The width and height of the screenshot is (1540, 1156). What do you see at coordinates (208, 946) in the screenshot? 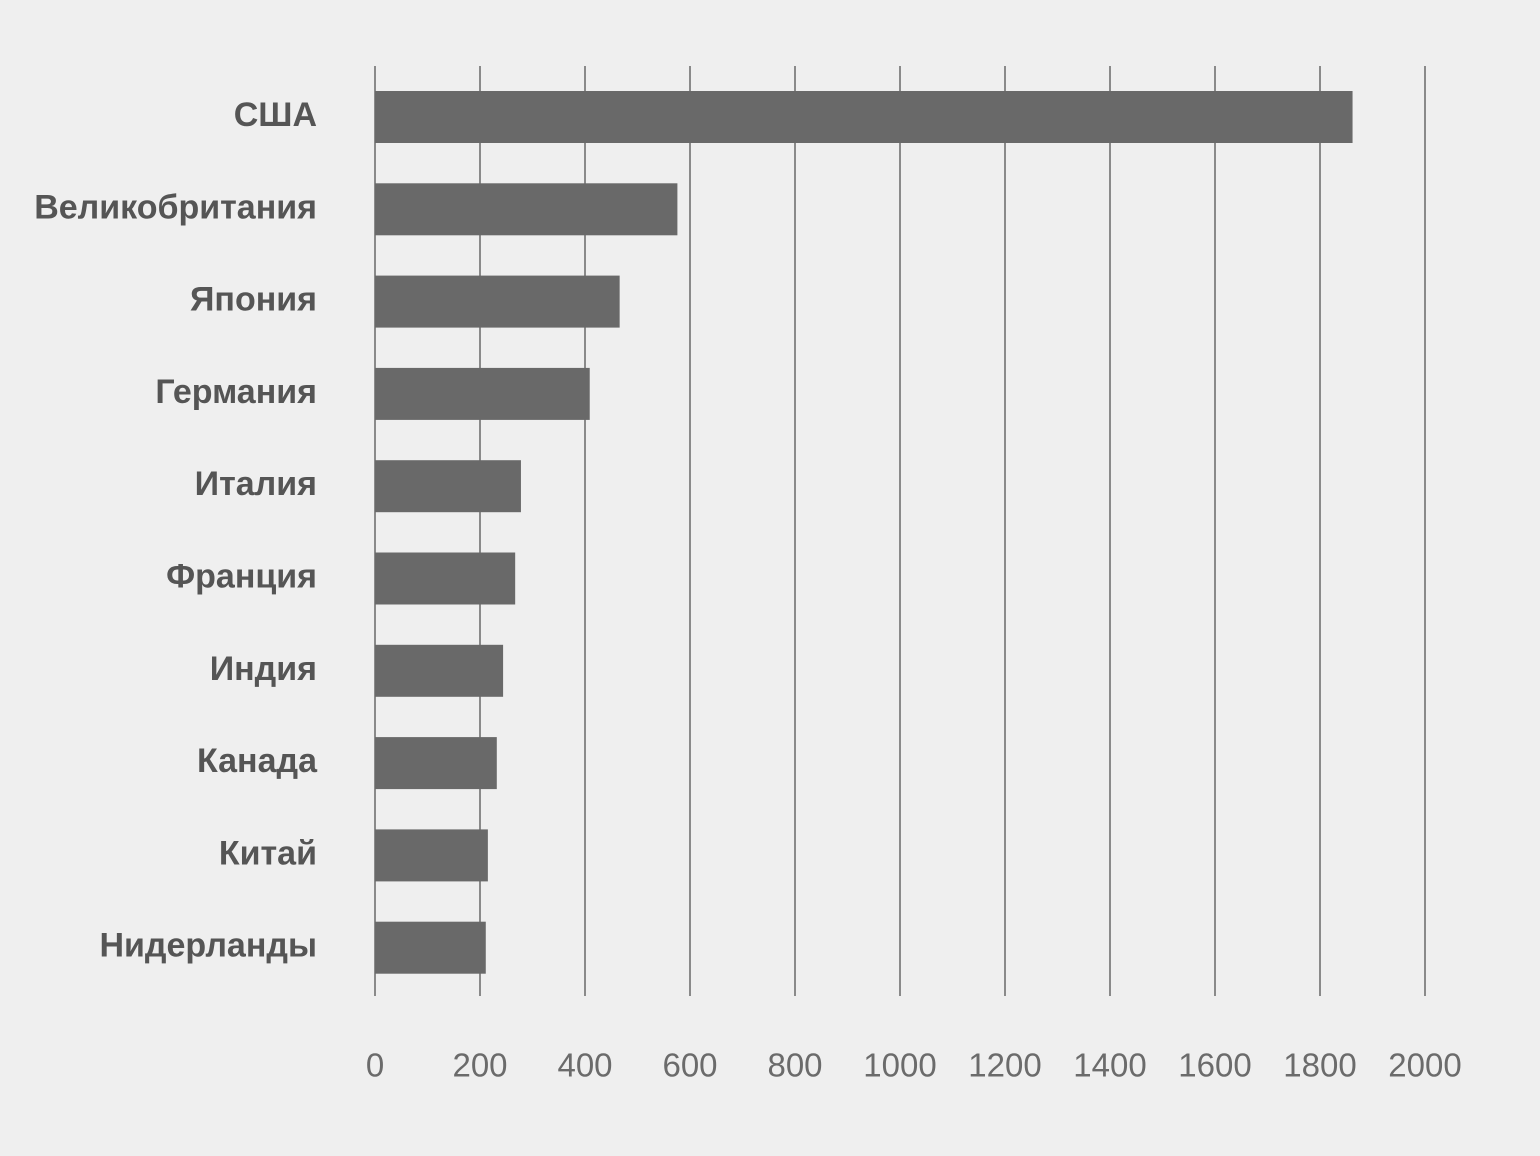
I see `category-label-9: Нидерланды` at bounding box center [208, 946].